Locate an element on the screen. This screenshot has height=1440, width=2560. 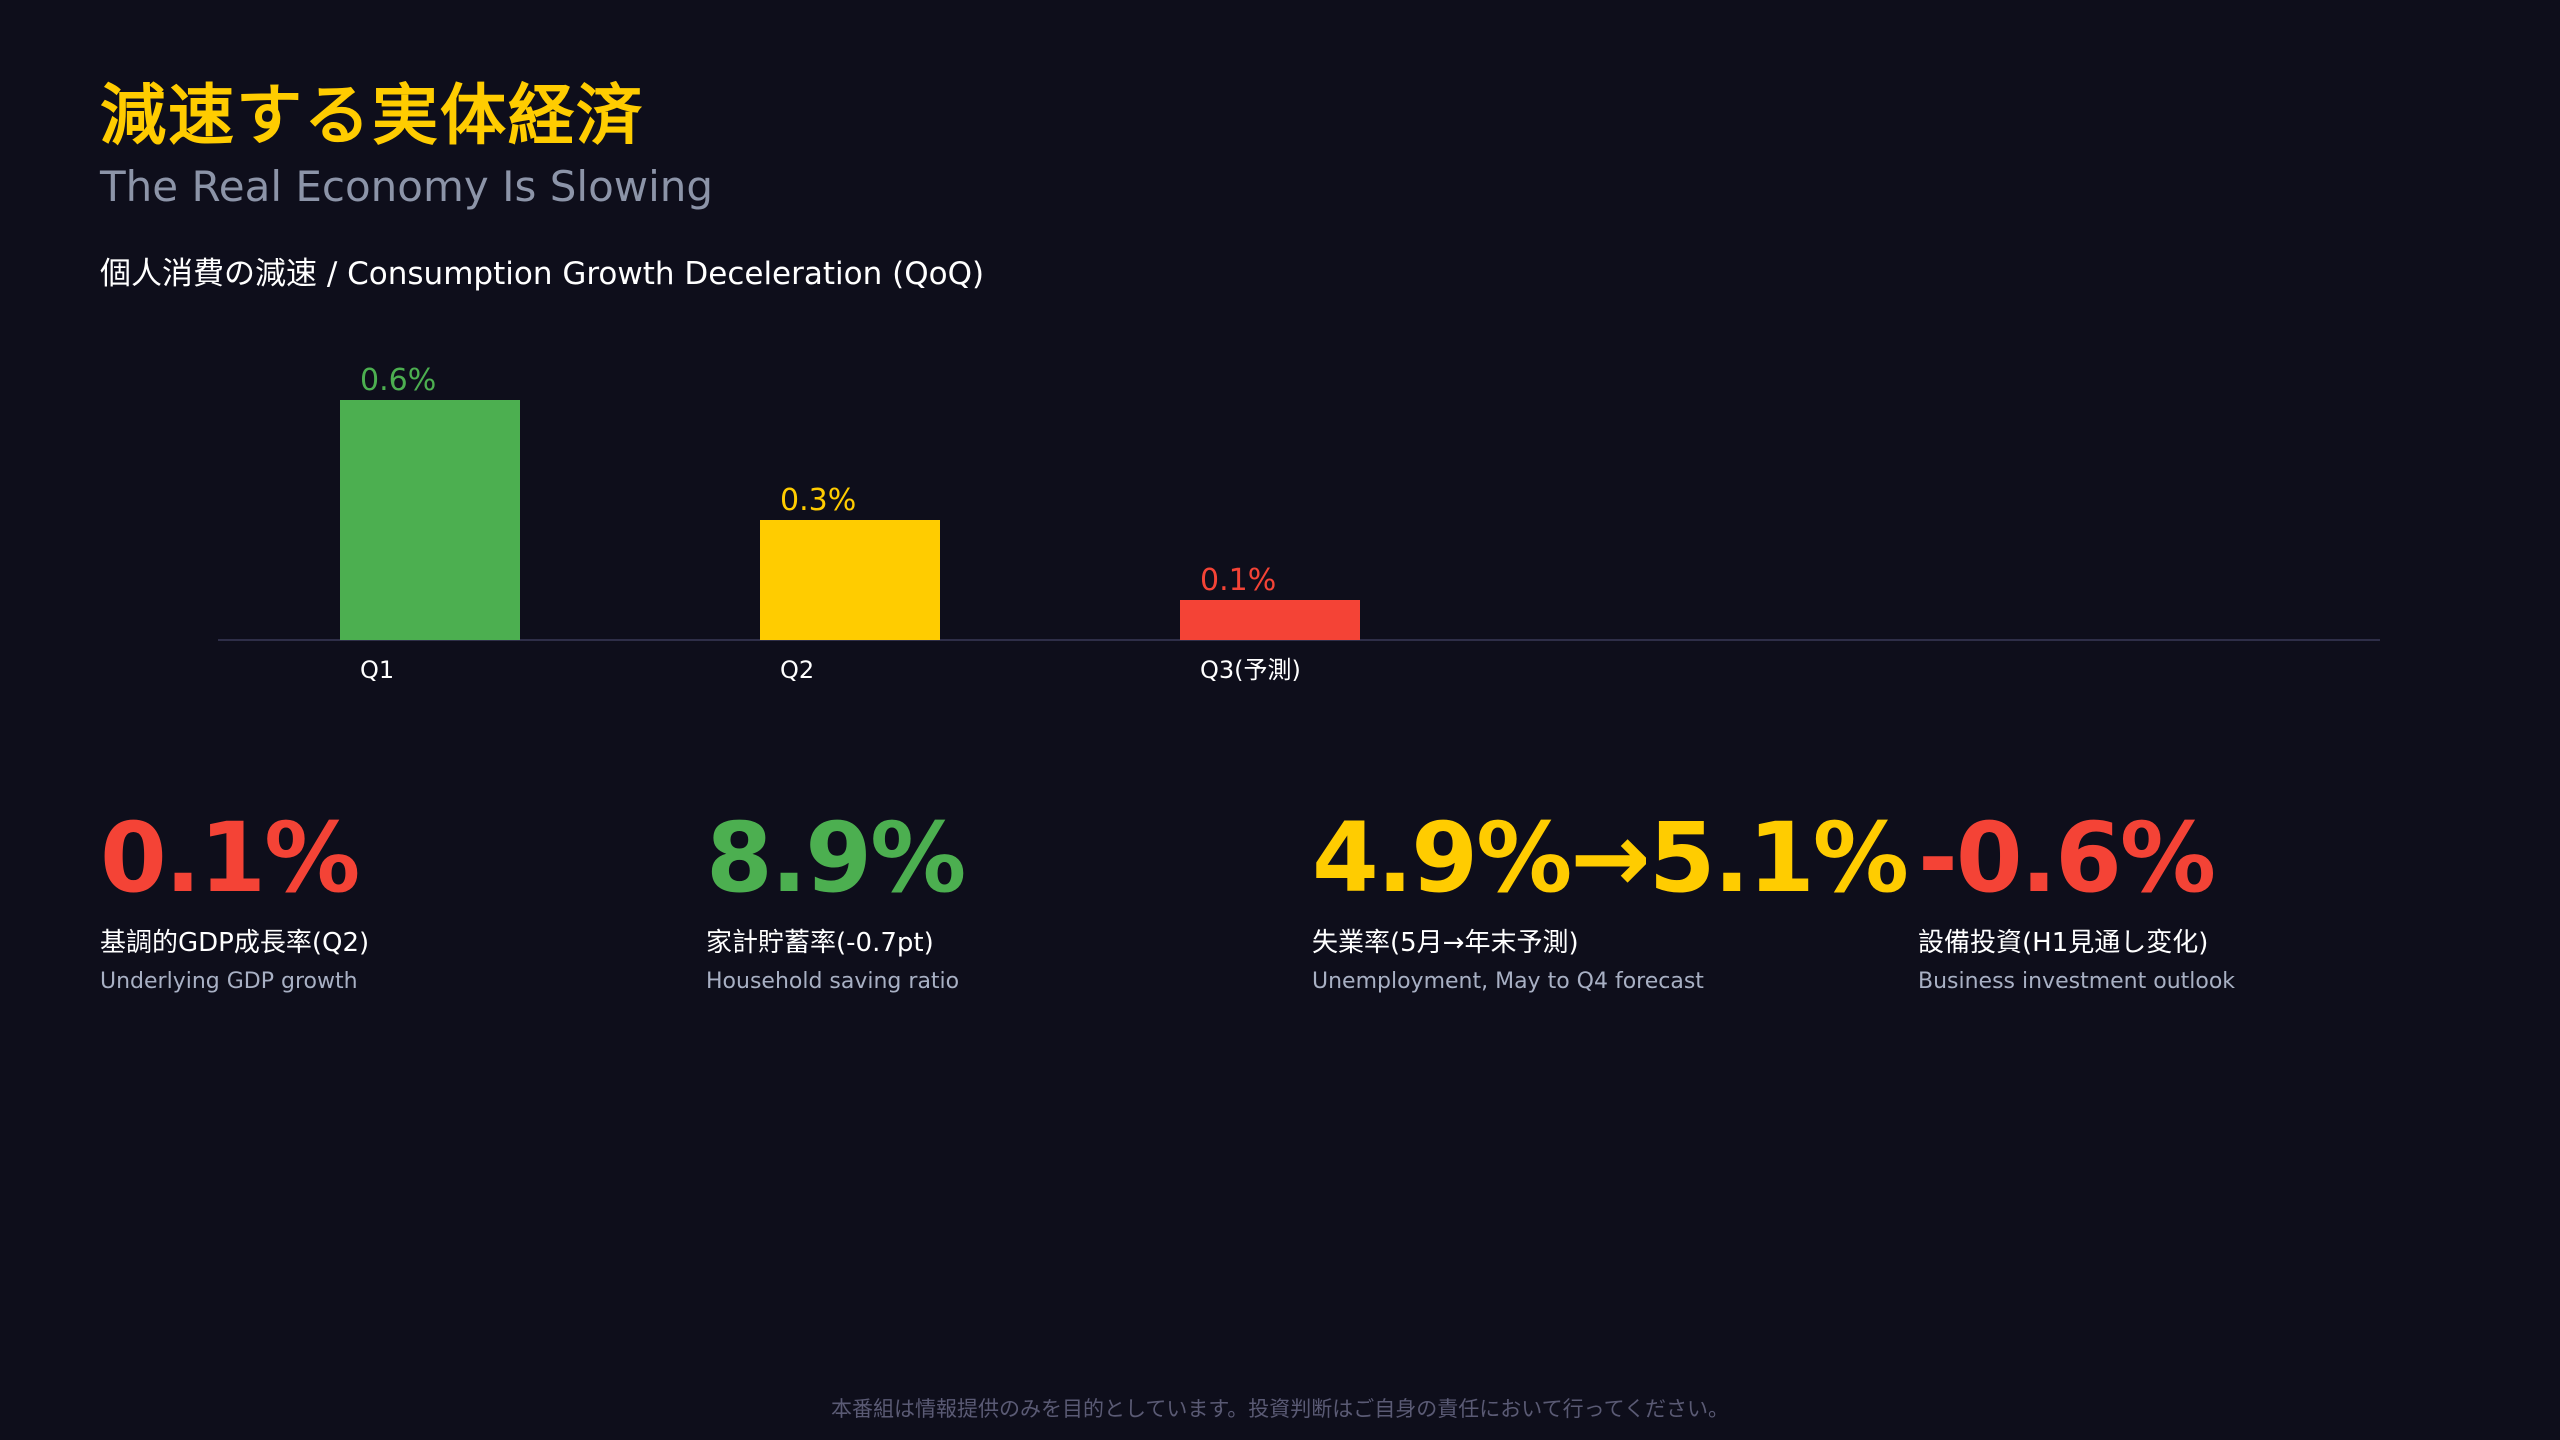
stat-card-gdp: 0.1% 基調的GDP成長率(Q2) Underlying GDP growth is located at coordinates (400, 897).